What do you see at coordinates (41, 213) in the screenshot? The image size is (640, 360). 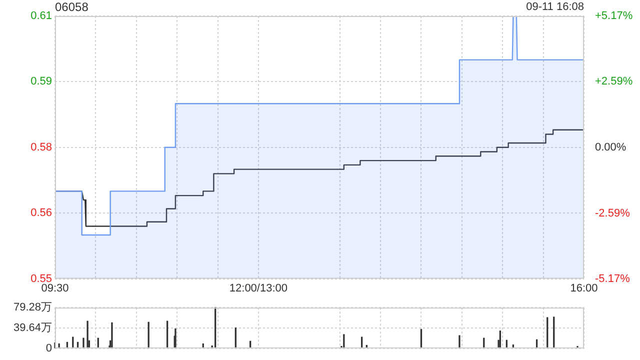 I see `y-tick-label: 0.56` at bounding box center [41, 213].